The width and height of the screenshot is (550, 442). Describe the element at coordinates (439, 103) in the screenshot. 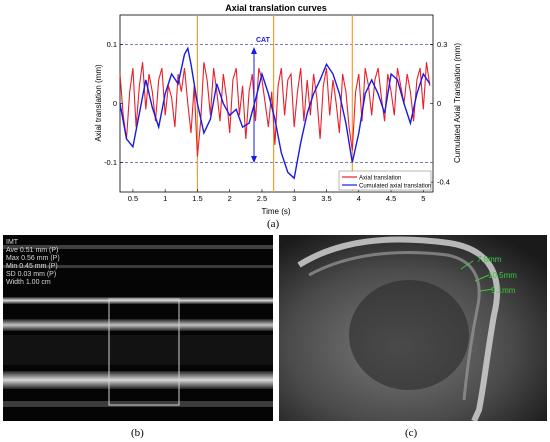

I see `y-tick-label-right: 0` at that location.